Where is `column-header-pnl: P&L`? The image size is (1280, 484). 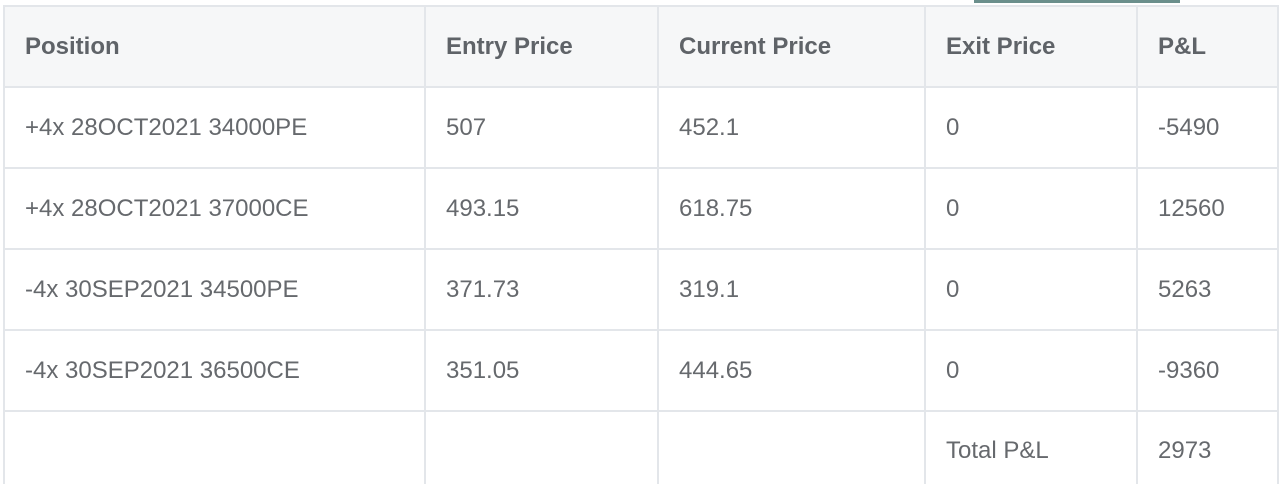
column-header-pnl: P&L is located at coordinates (1207, 46).